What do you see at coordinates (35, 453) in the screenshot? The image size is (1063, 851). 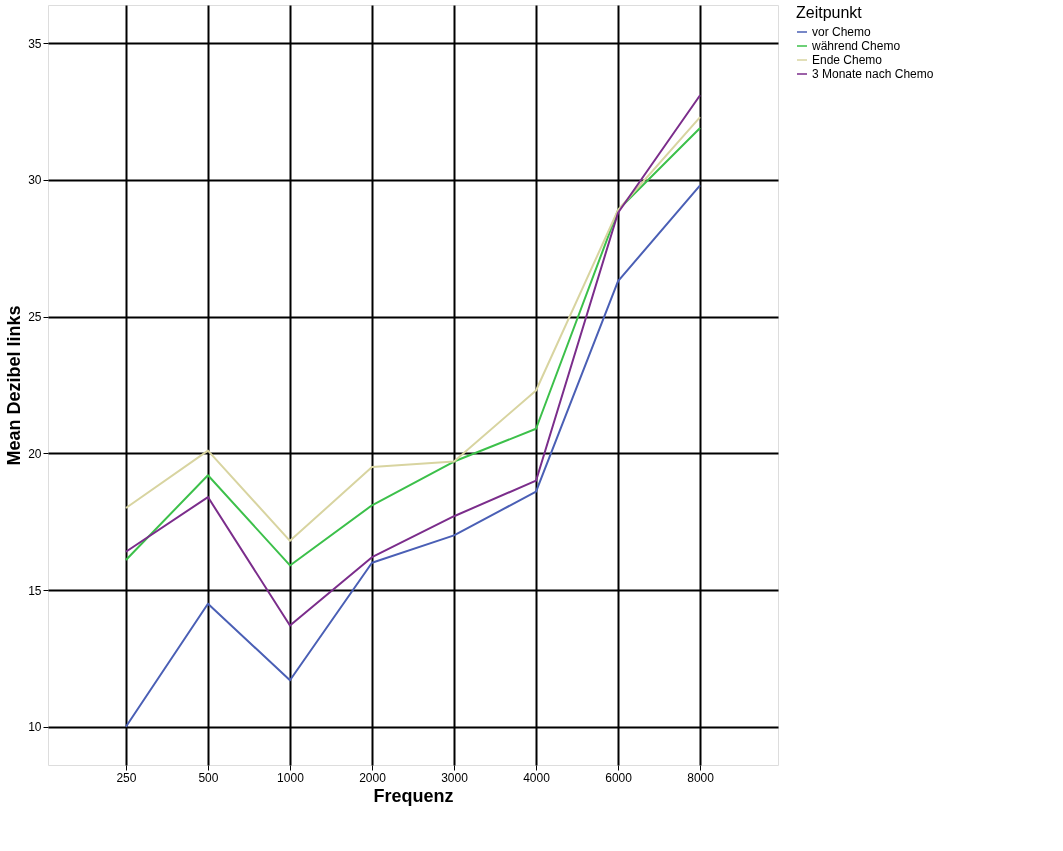 I see `y-tick-label: 20` at bounding box center [35, 453].